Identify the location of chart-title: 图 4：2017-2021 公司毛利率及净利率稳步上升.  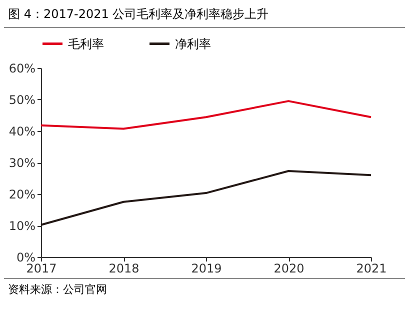
(204, 14).